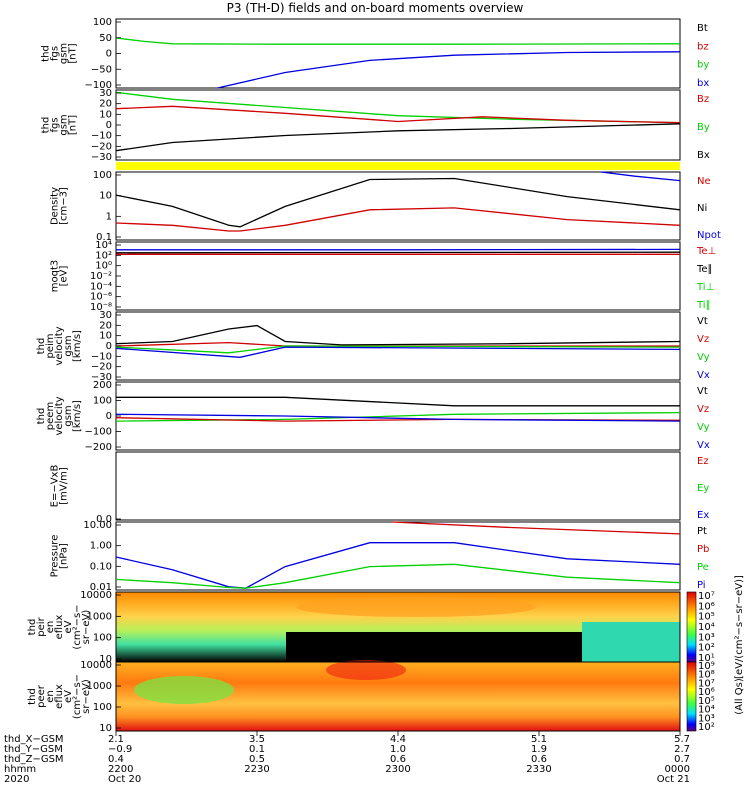 The image size is (750, 800). What do you see at coordinates (677, 769) in the screenshot?
I see `x-tick-label: 0000` at bounding box center [677, 769].